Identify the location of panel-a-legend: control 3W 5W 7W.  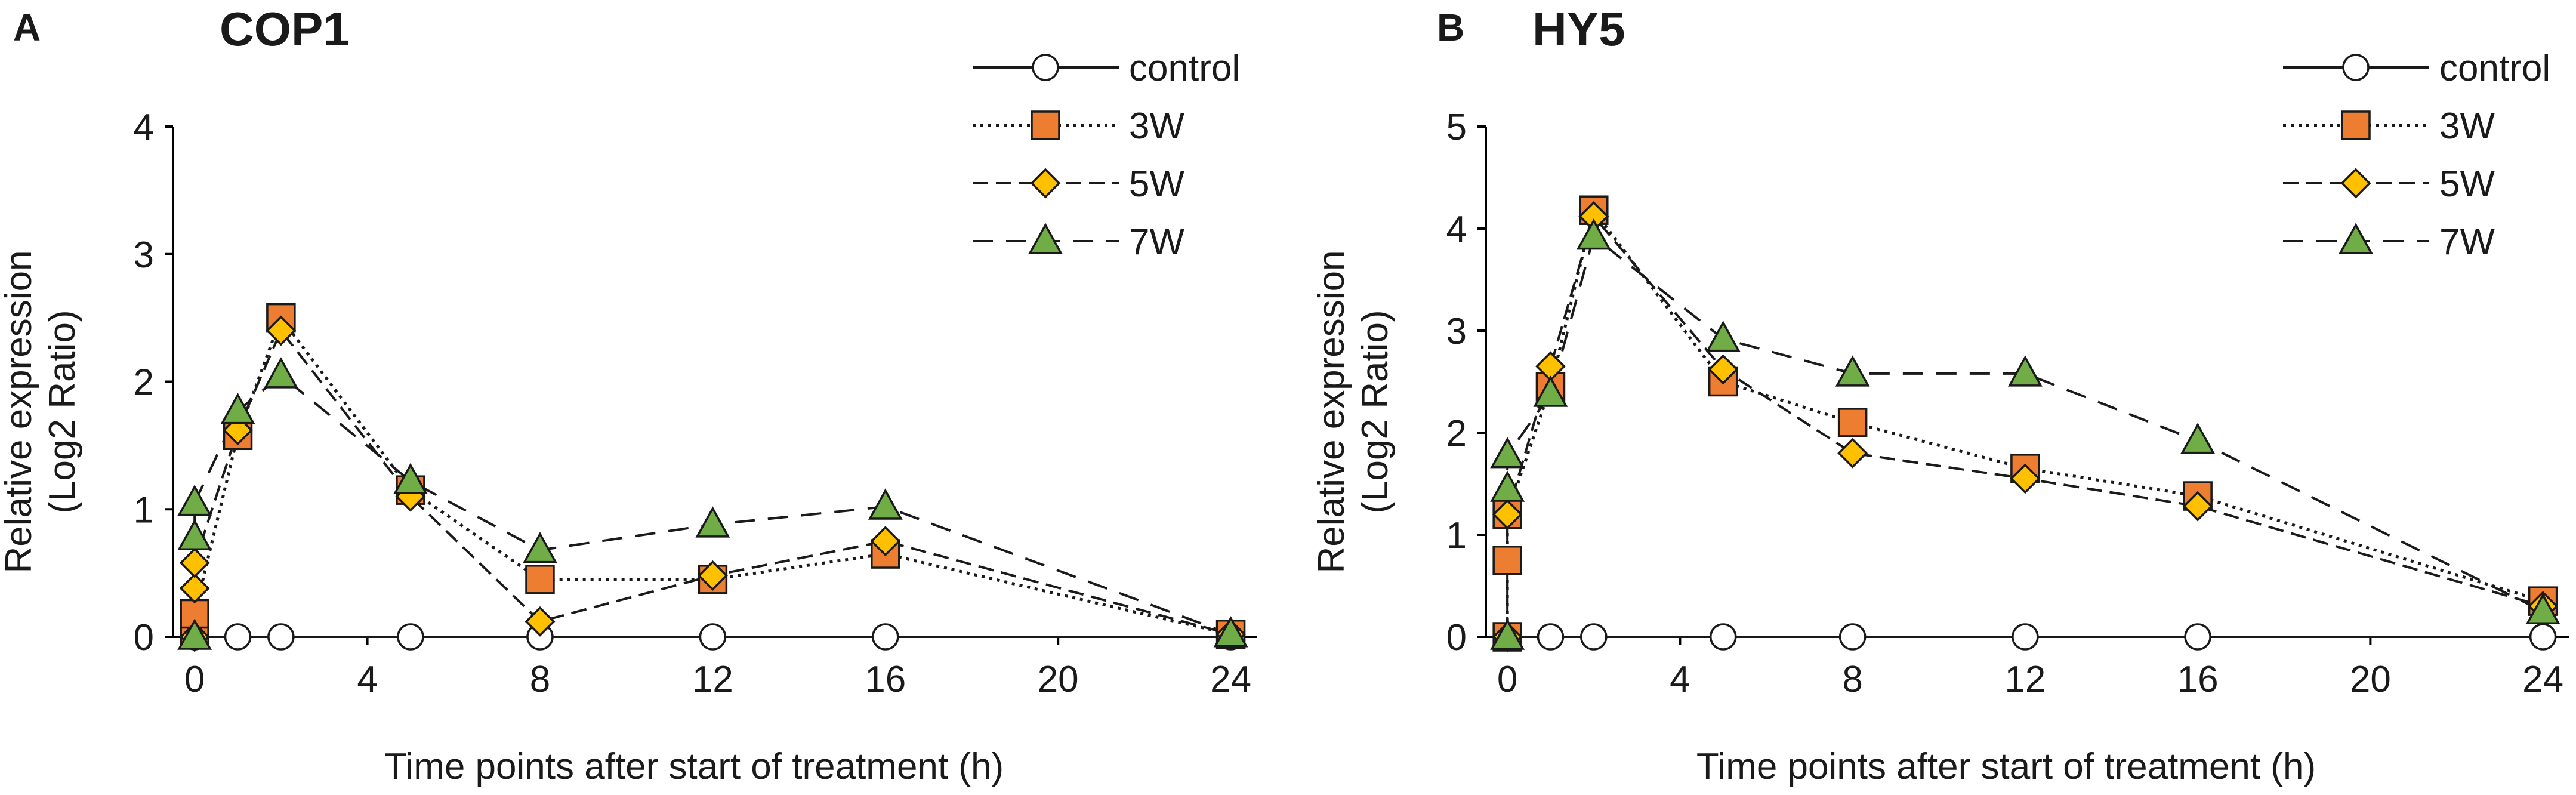
(1106, 156).